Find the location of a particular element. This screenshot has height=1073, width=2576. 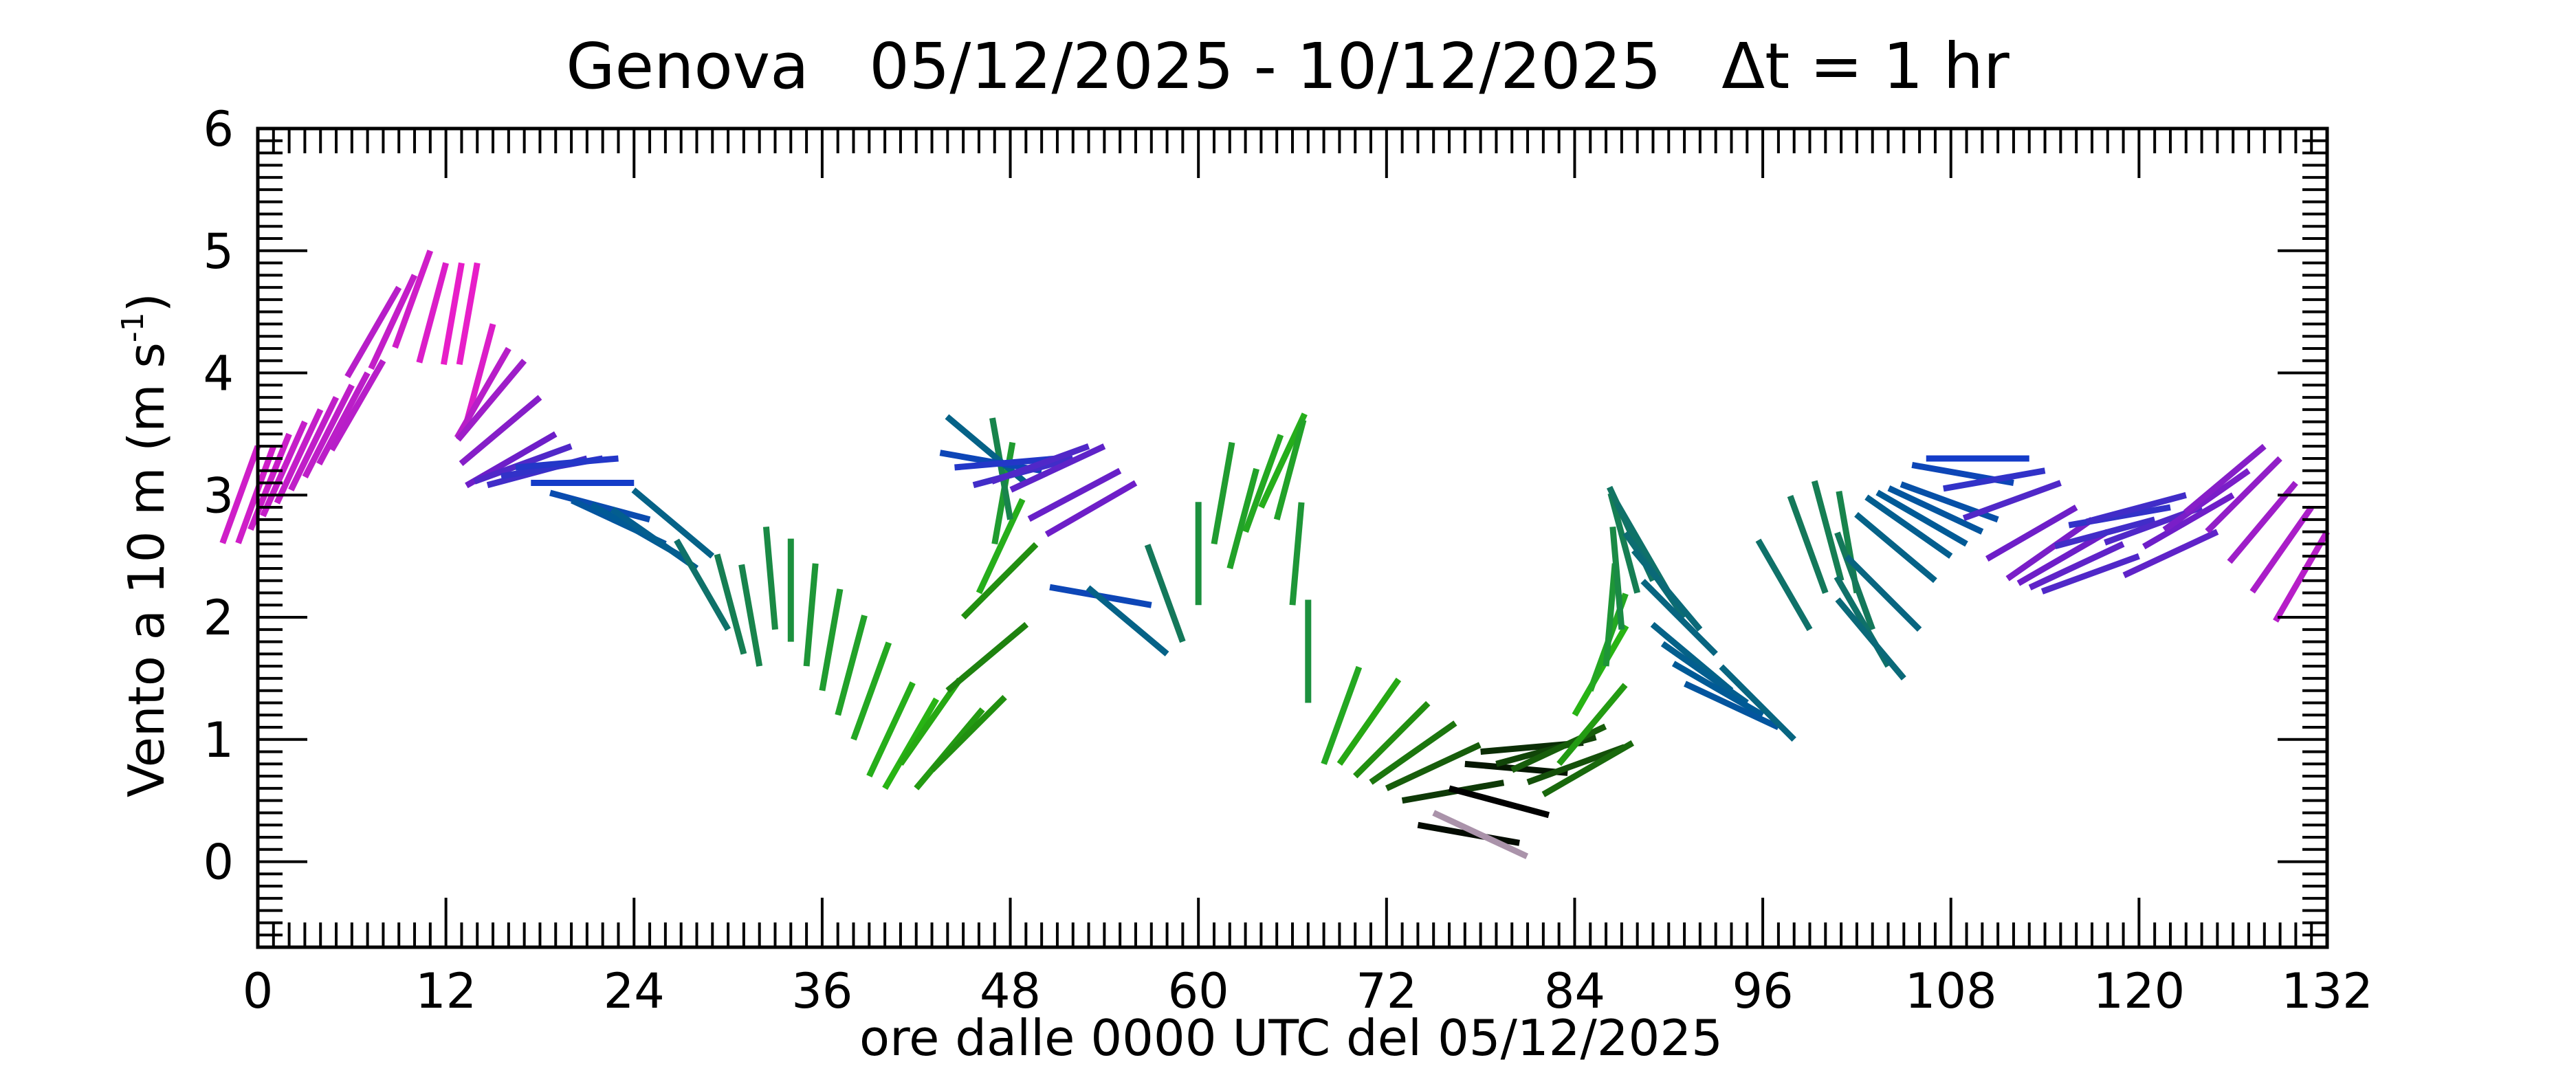

x-tick-label: 24 is located at coordinates (634, 991).